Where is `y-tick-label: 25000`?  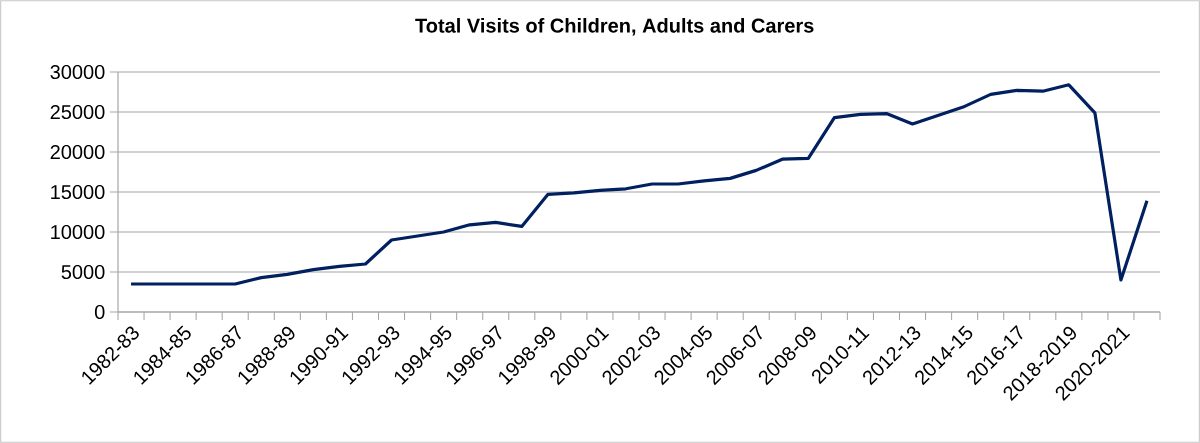
y-tick-label: 25000 is located at coordinates (77, 112).